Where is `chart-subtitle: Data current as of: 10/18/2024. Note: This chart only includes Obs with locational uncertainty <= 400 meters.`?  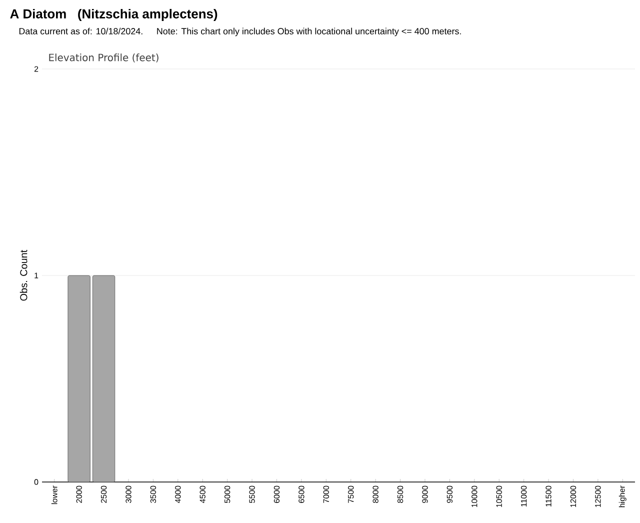
chart-subtitle: Data current as of: 10/18/2024. Note: This chart only includes Obs with locational uncertainty <= 400 meters. is located at coordinates (240, 32).